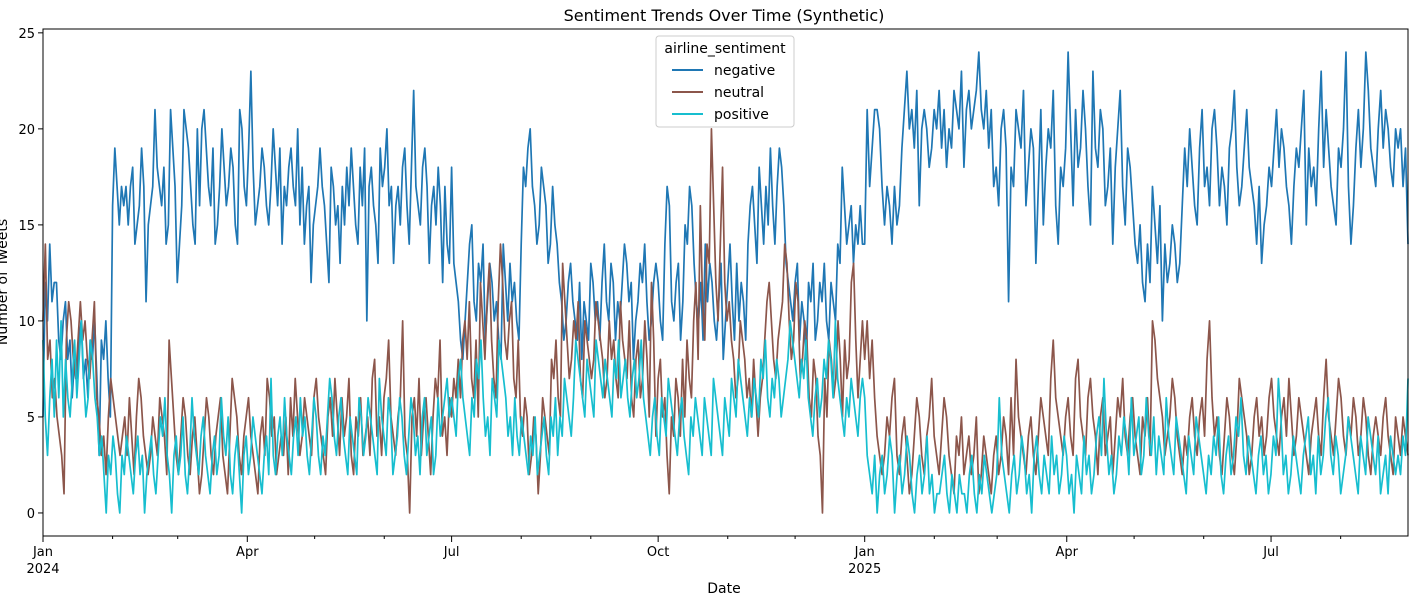 The image size is (1428, 594). Describe the element at coordinates (658, 552) in the screenshot. I see `x-tick-label: Oct` at that location.